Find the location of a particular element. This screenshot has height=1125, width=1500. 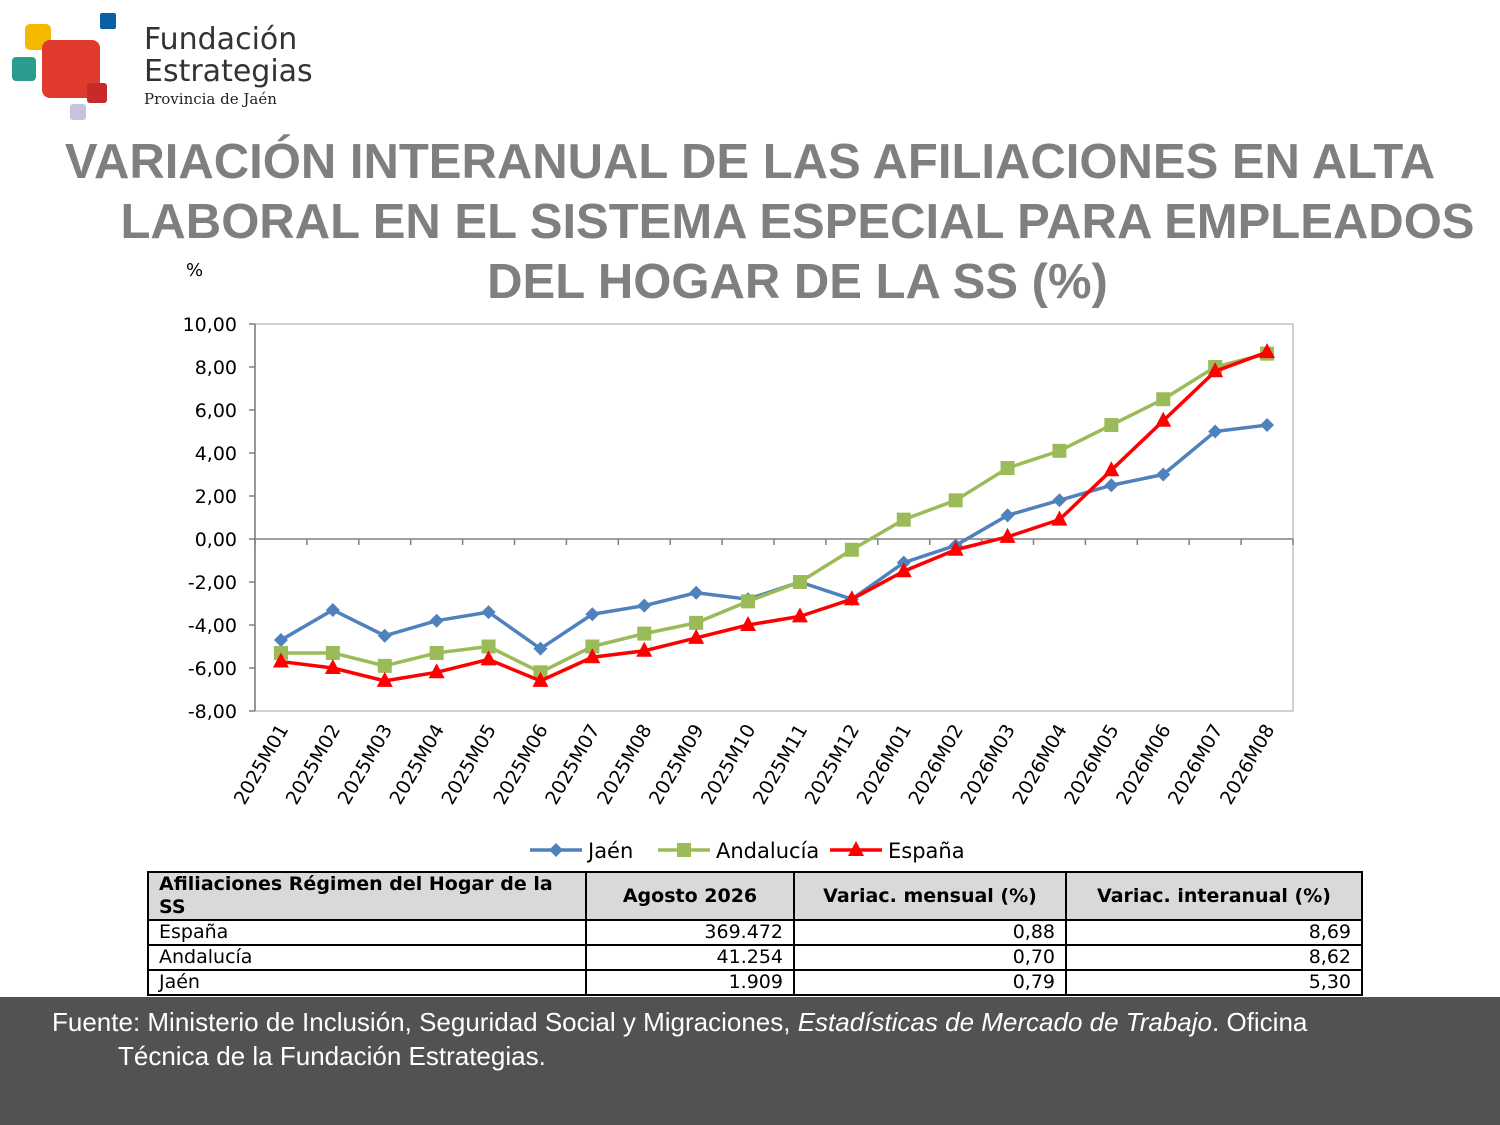

y-tick-label: 10,00 is located at coordinates (210, 325).